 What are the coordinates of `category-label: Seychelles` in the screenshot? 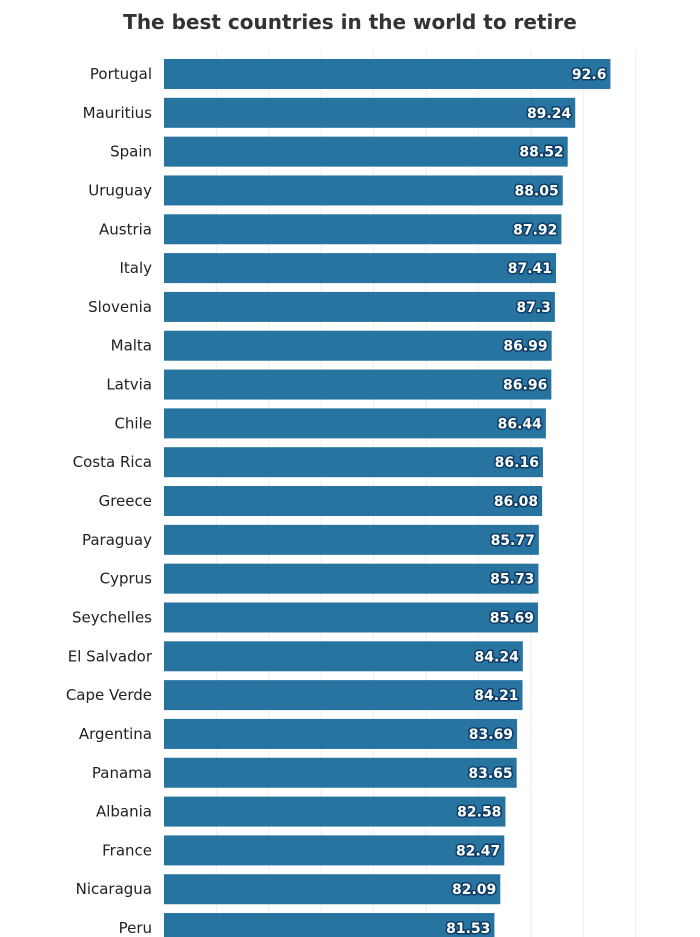 It's located at (112, 617).